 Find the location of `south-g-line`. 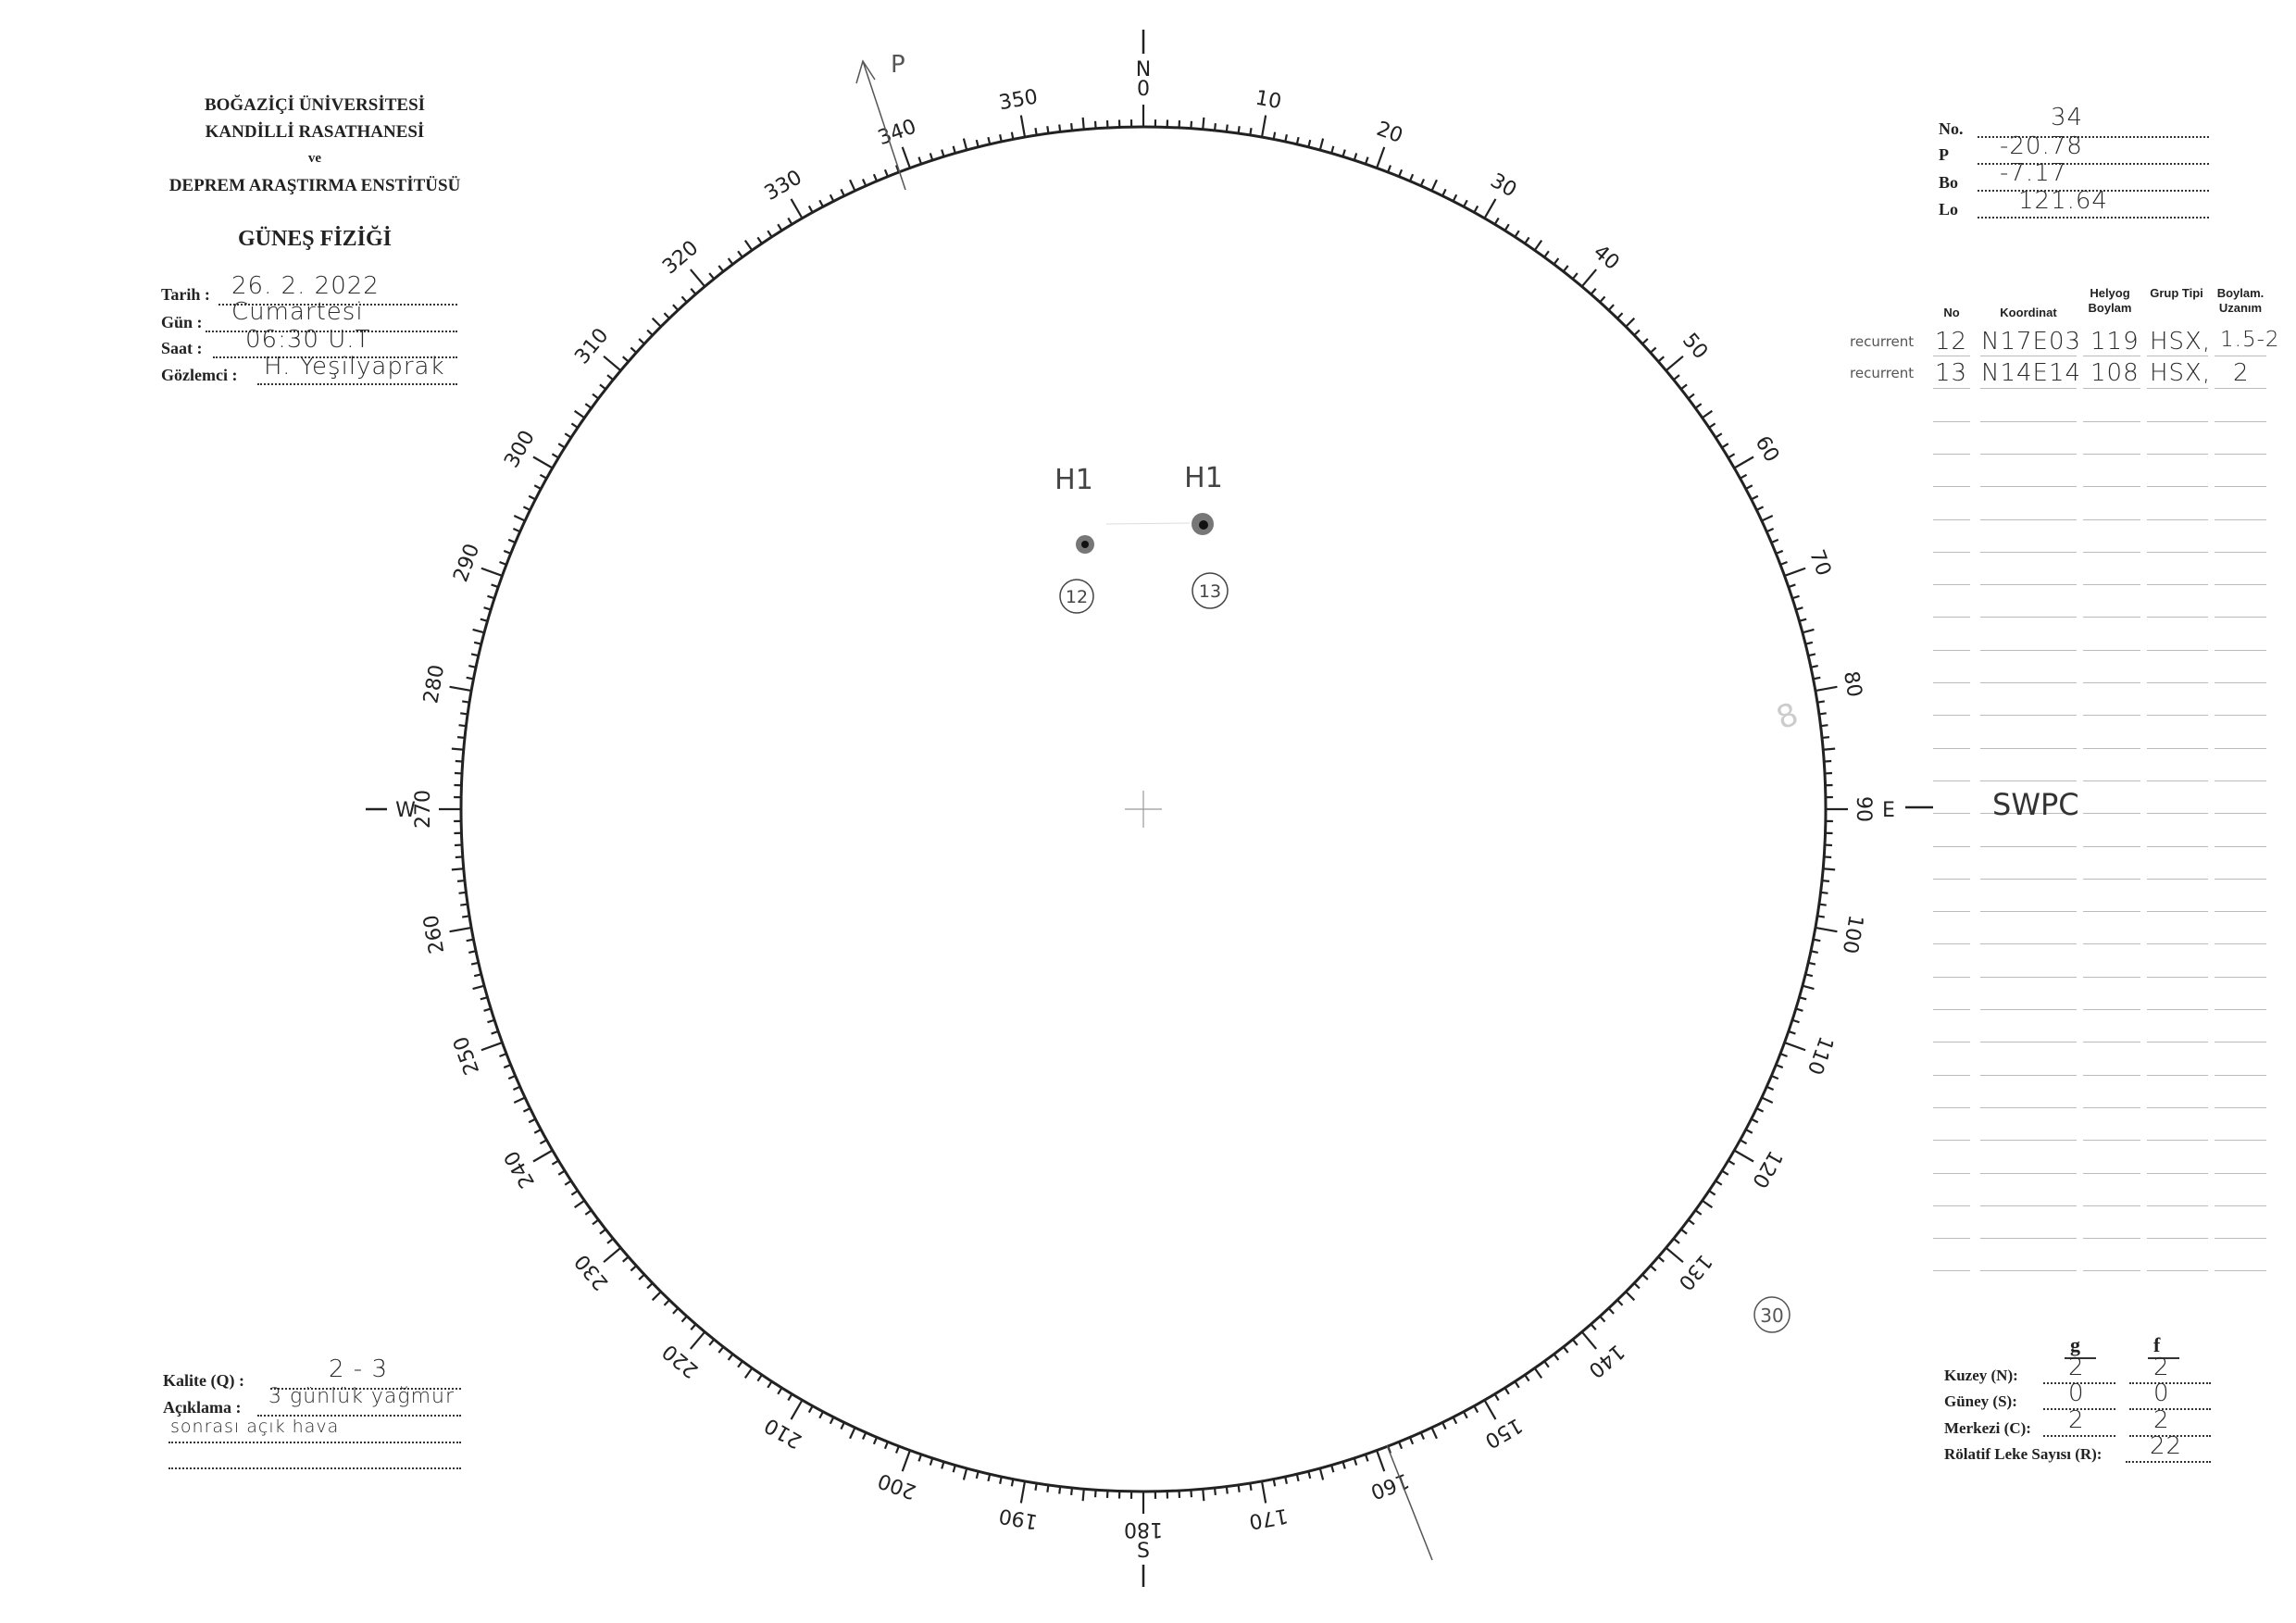

south-g-line is located at coordinates (2079, 1409).